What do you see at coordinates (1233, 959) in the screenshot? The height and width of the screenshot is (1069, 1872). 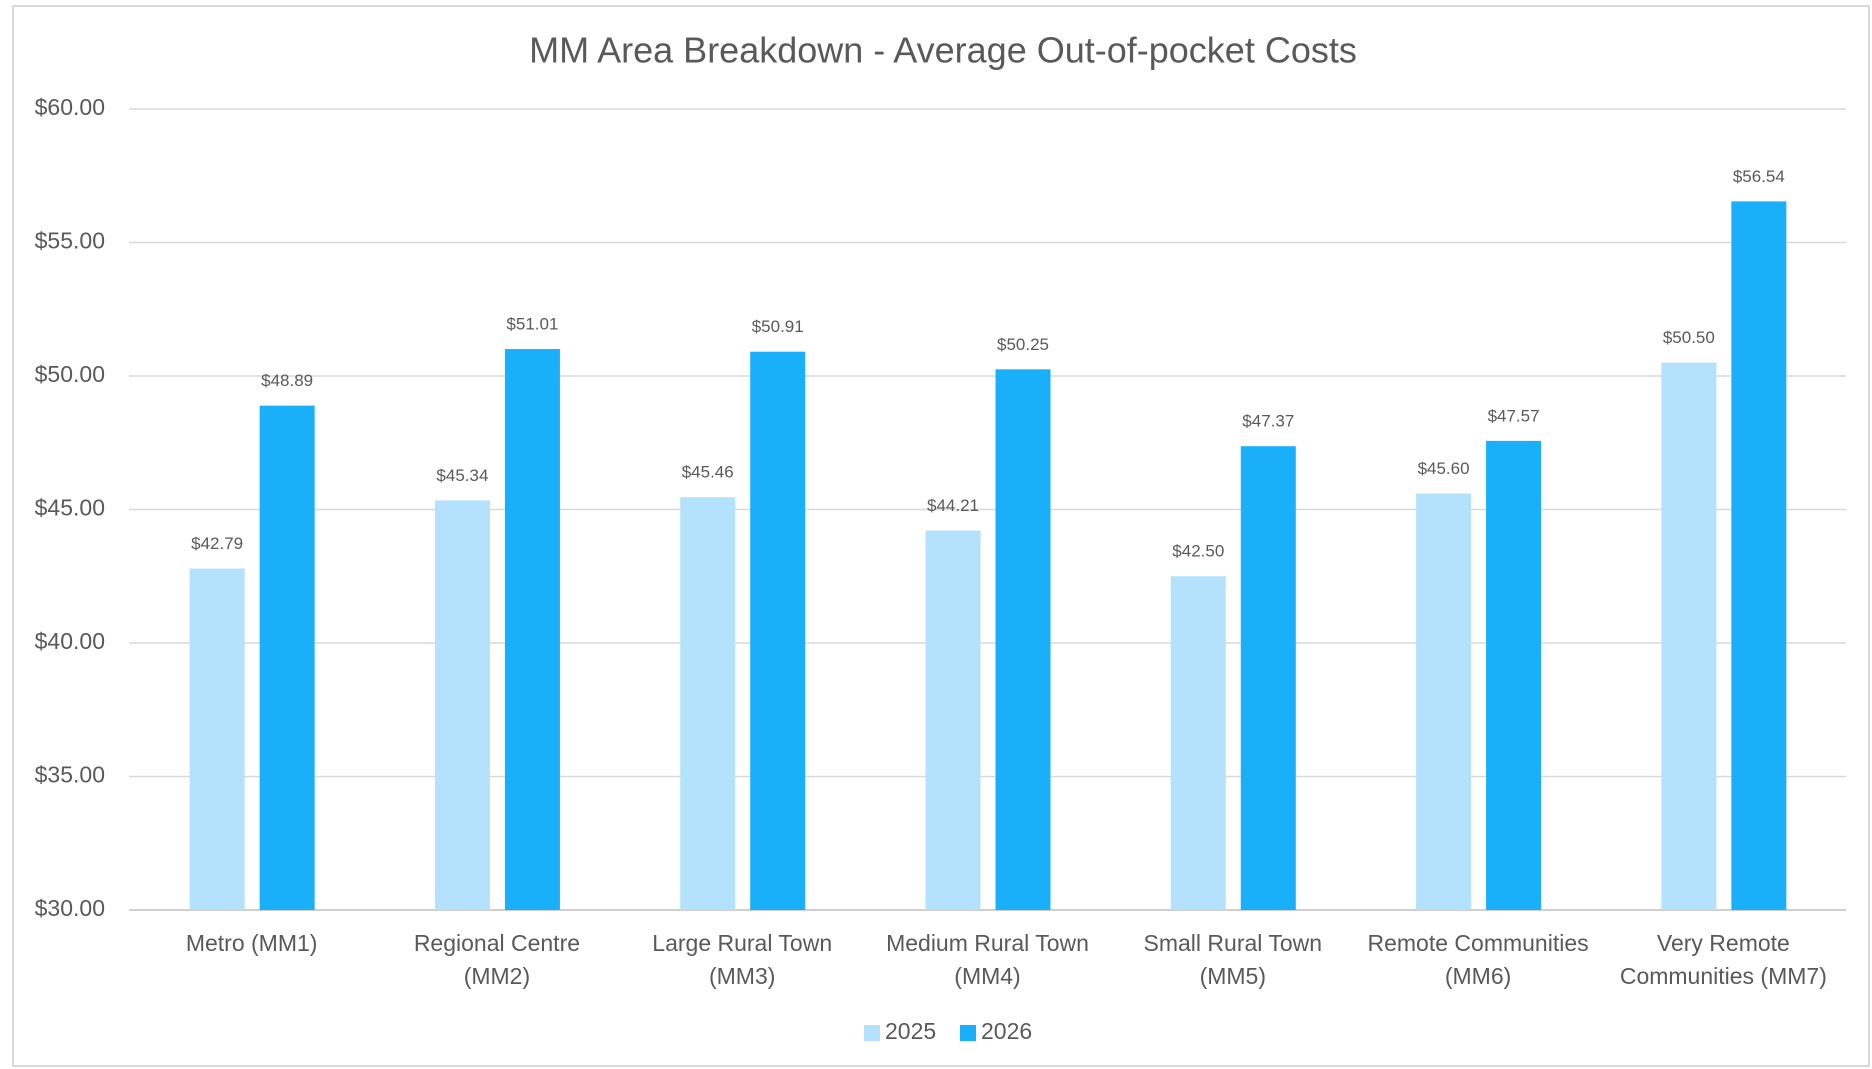 I see `x-tick-label: Small Rural Town (MM5)` at bounding box center [1233, 959].